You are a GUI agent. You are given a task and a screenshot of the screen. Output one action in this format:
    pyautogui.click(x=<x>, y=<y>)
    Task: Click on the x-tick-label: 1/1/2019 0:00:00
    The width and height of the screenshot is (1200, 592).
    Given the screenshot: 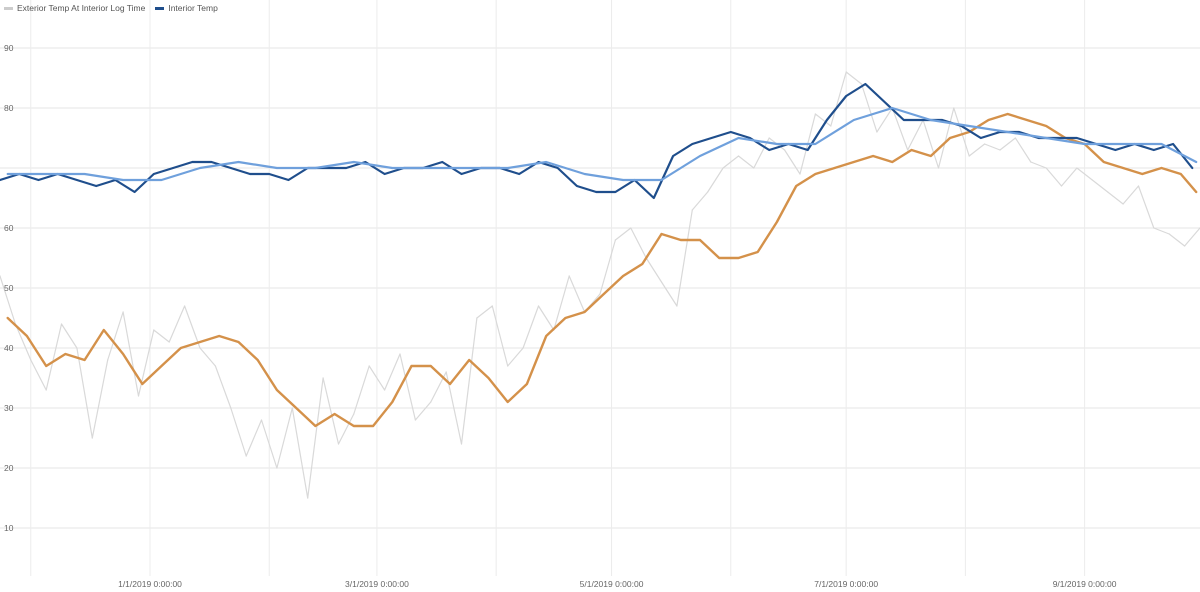 What is the action you would take?
    pyautogui.click(x=150, y=584)
    